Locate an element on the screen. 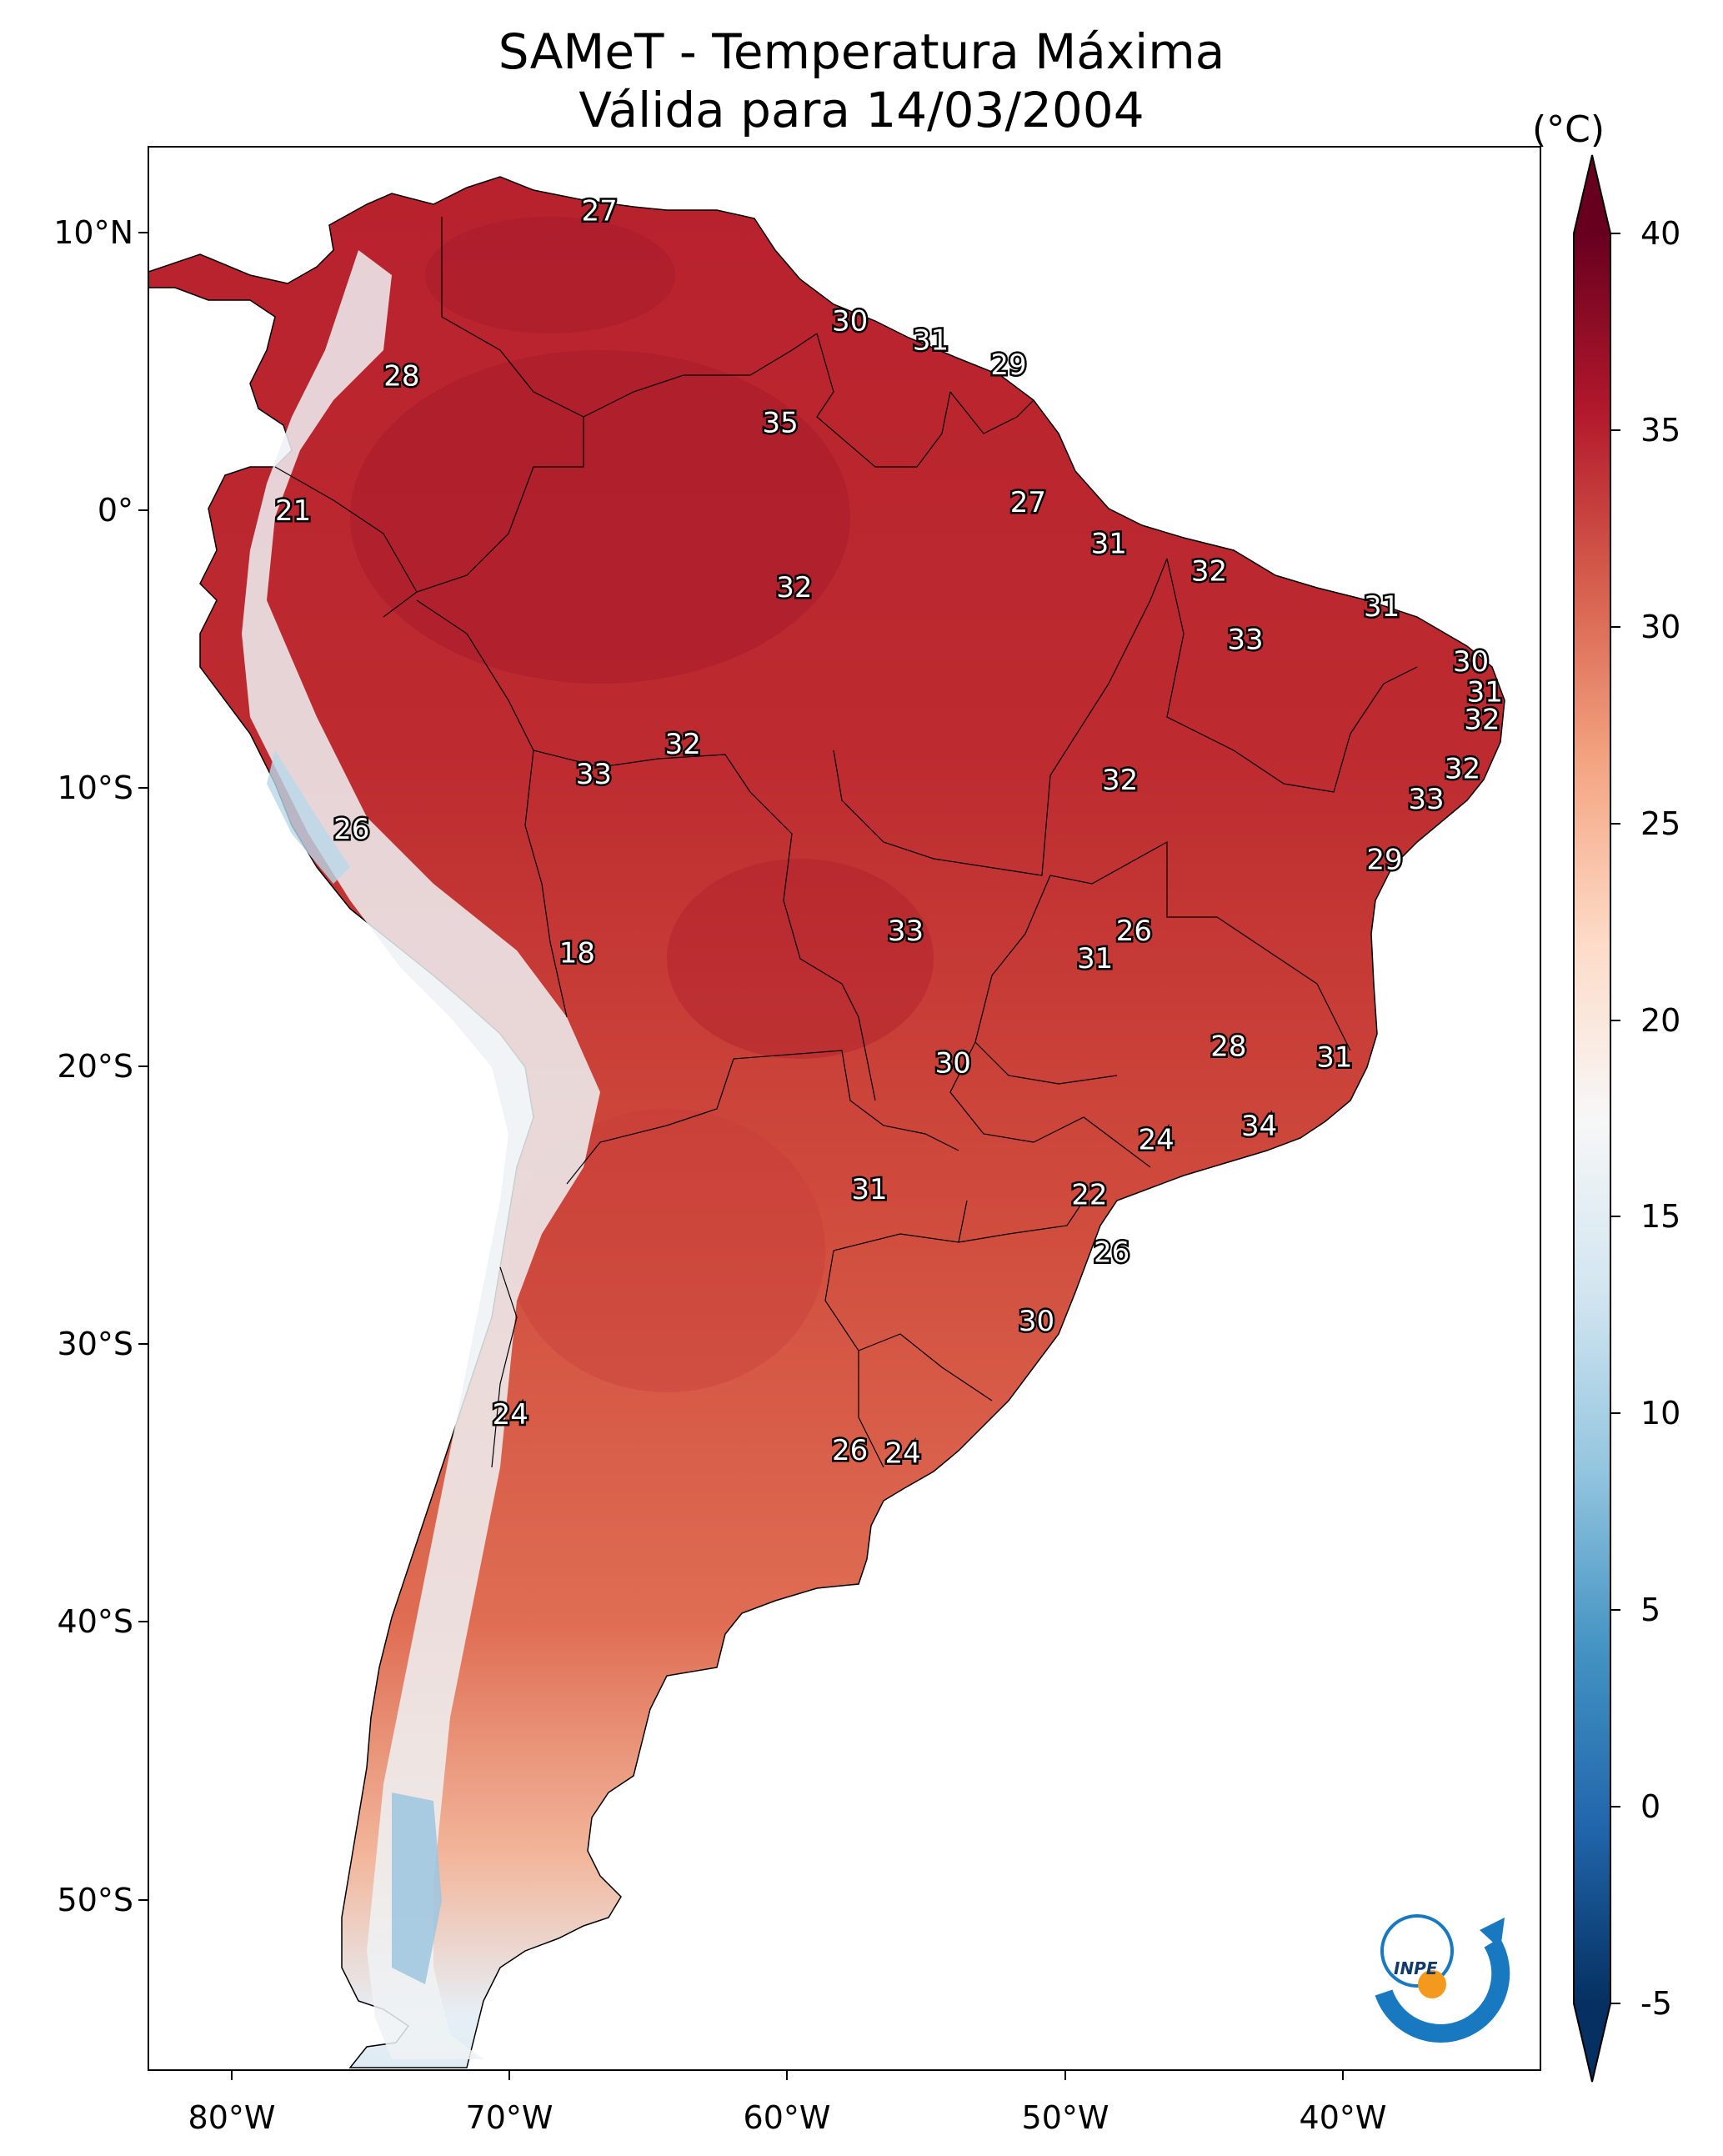 This screenshot has width=1723, height=2156. lon-label-60w: 60°W is located at coordinates (787, 2117).